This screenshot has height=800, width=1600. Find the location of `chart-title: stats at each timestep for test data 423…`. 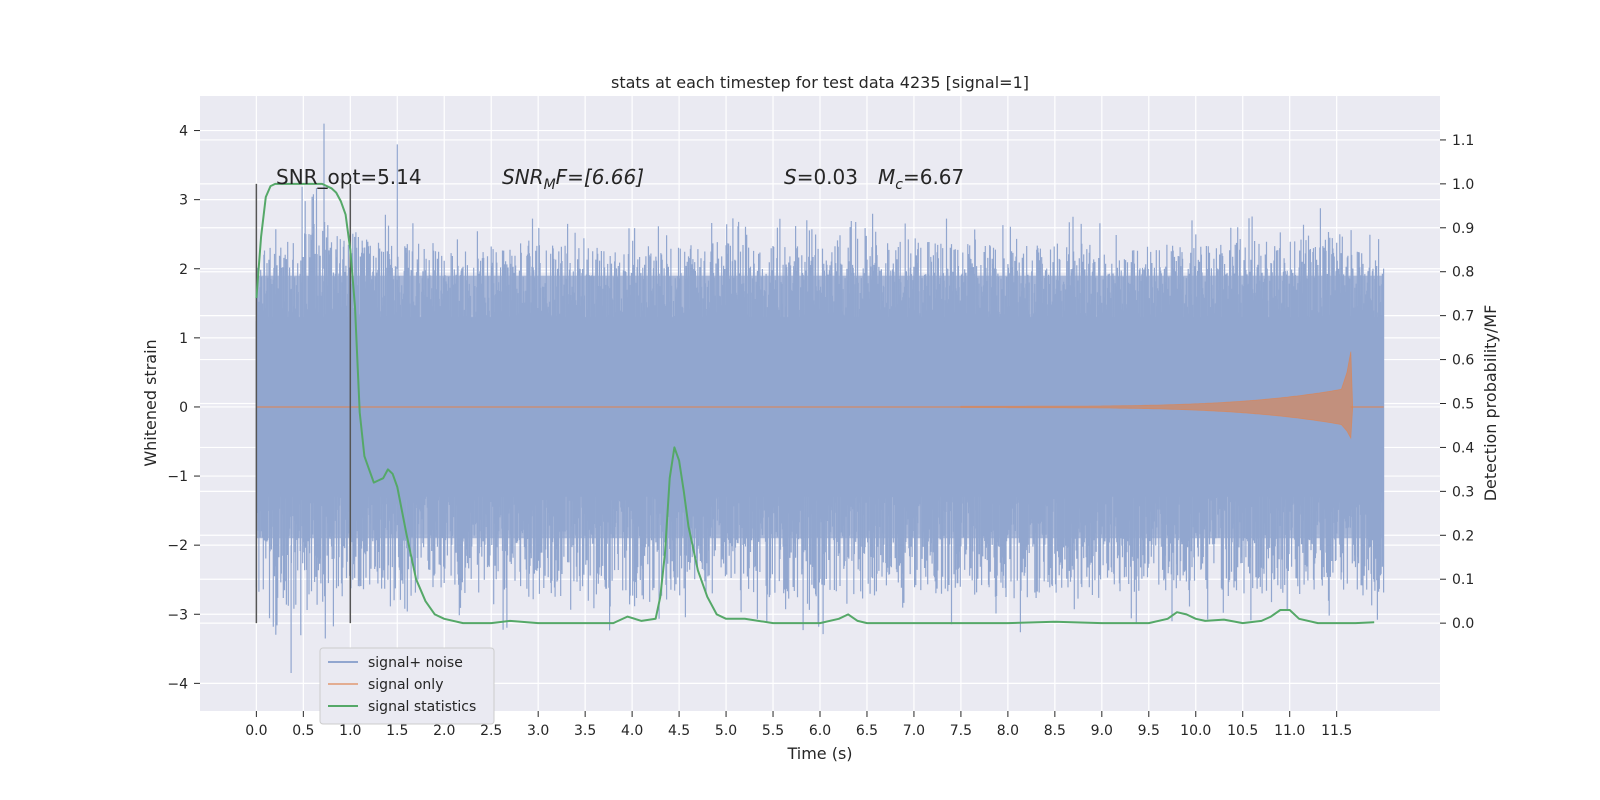

chart-title: stats at each timestep for test data 423… is located at coordinates (820, 82).